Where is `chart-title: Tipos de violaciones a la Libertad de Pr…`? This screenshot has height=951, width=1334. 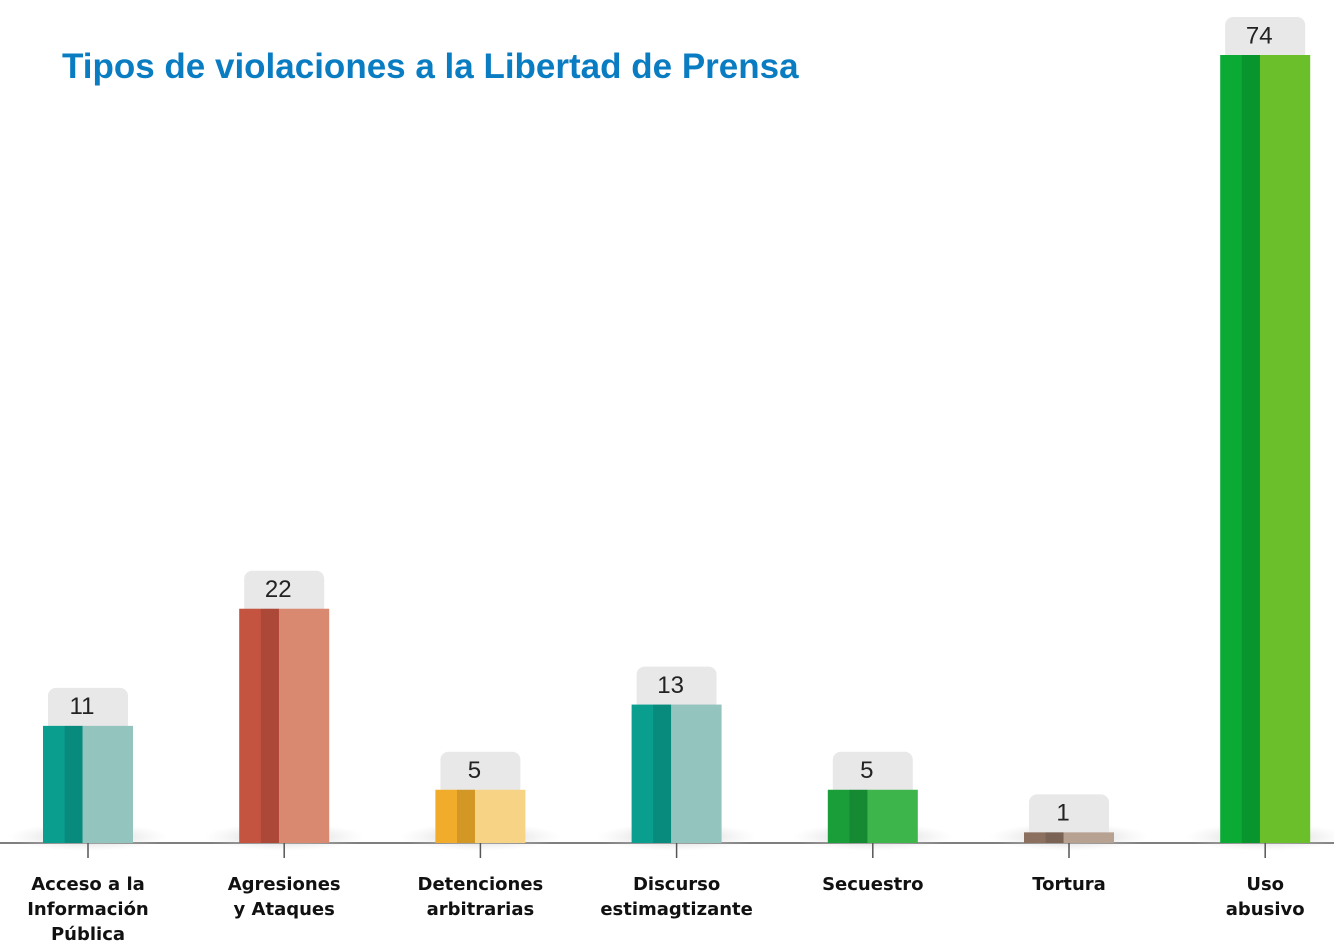 chart-title: Tipos de violaciones a la Libertad de Pr… is located at coordinates (430, 66).